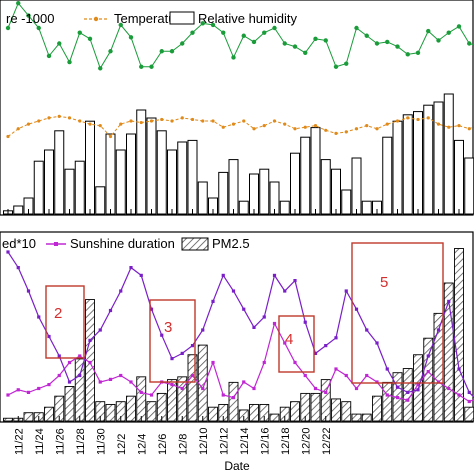 The height and width of the screenshot is (474, 474). Describe the element at coordinates (182, 18) in the screenshot. I see `legend-humidity-swatch` at that location.